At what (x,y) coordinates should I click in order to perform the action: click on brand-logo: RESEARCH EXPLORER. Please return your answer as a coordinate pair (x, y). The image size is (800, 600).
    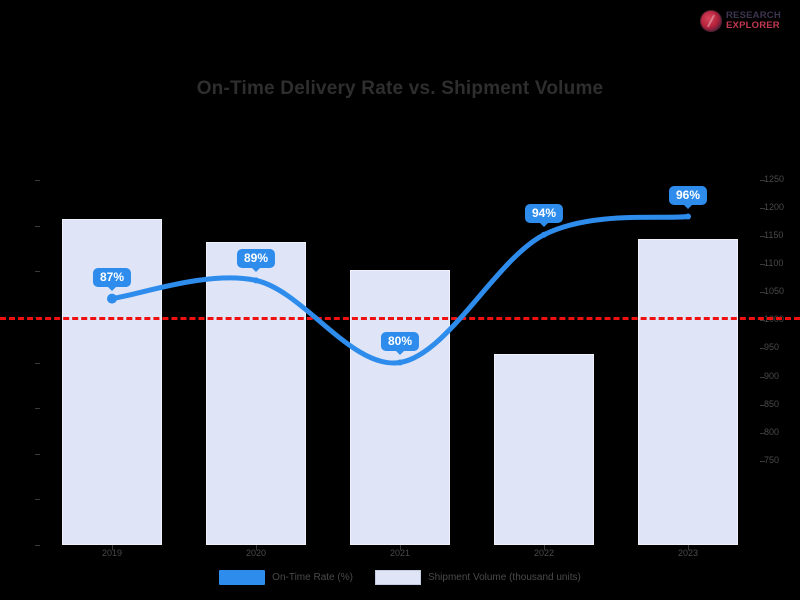
    Looking at the image, I should click on (746, 21).